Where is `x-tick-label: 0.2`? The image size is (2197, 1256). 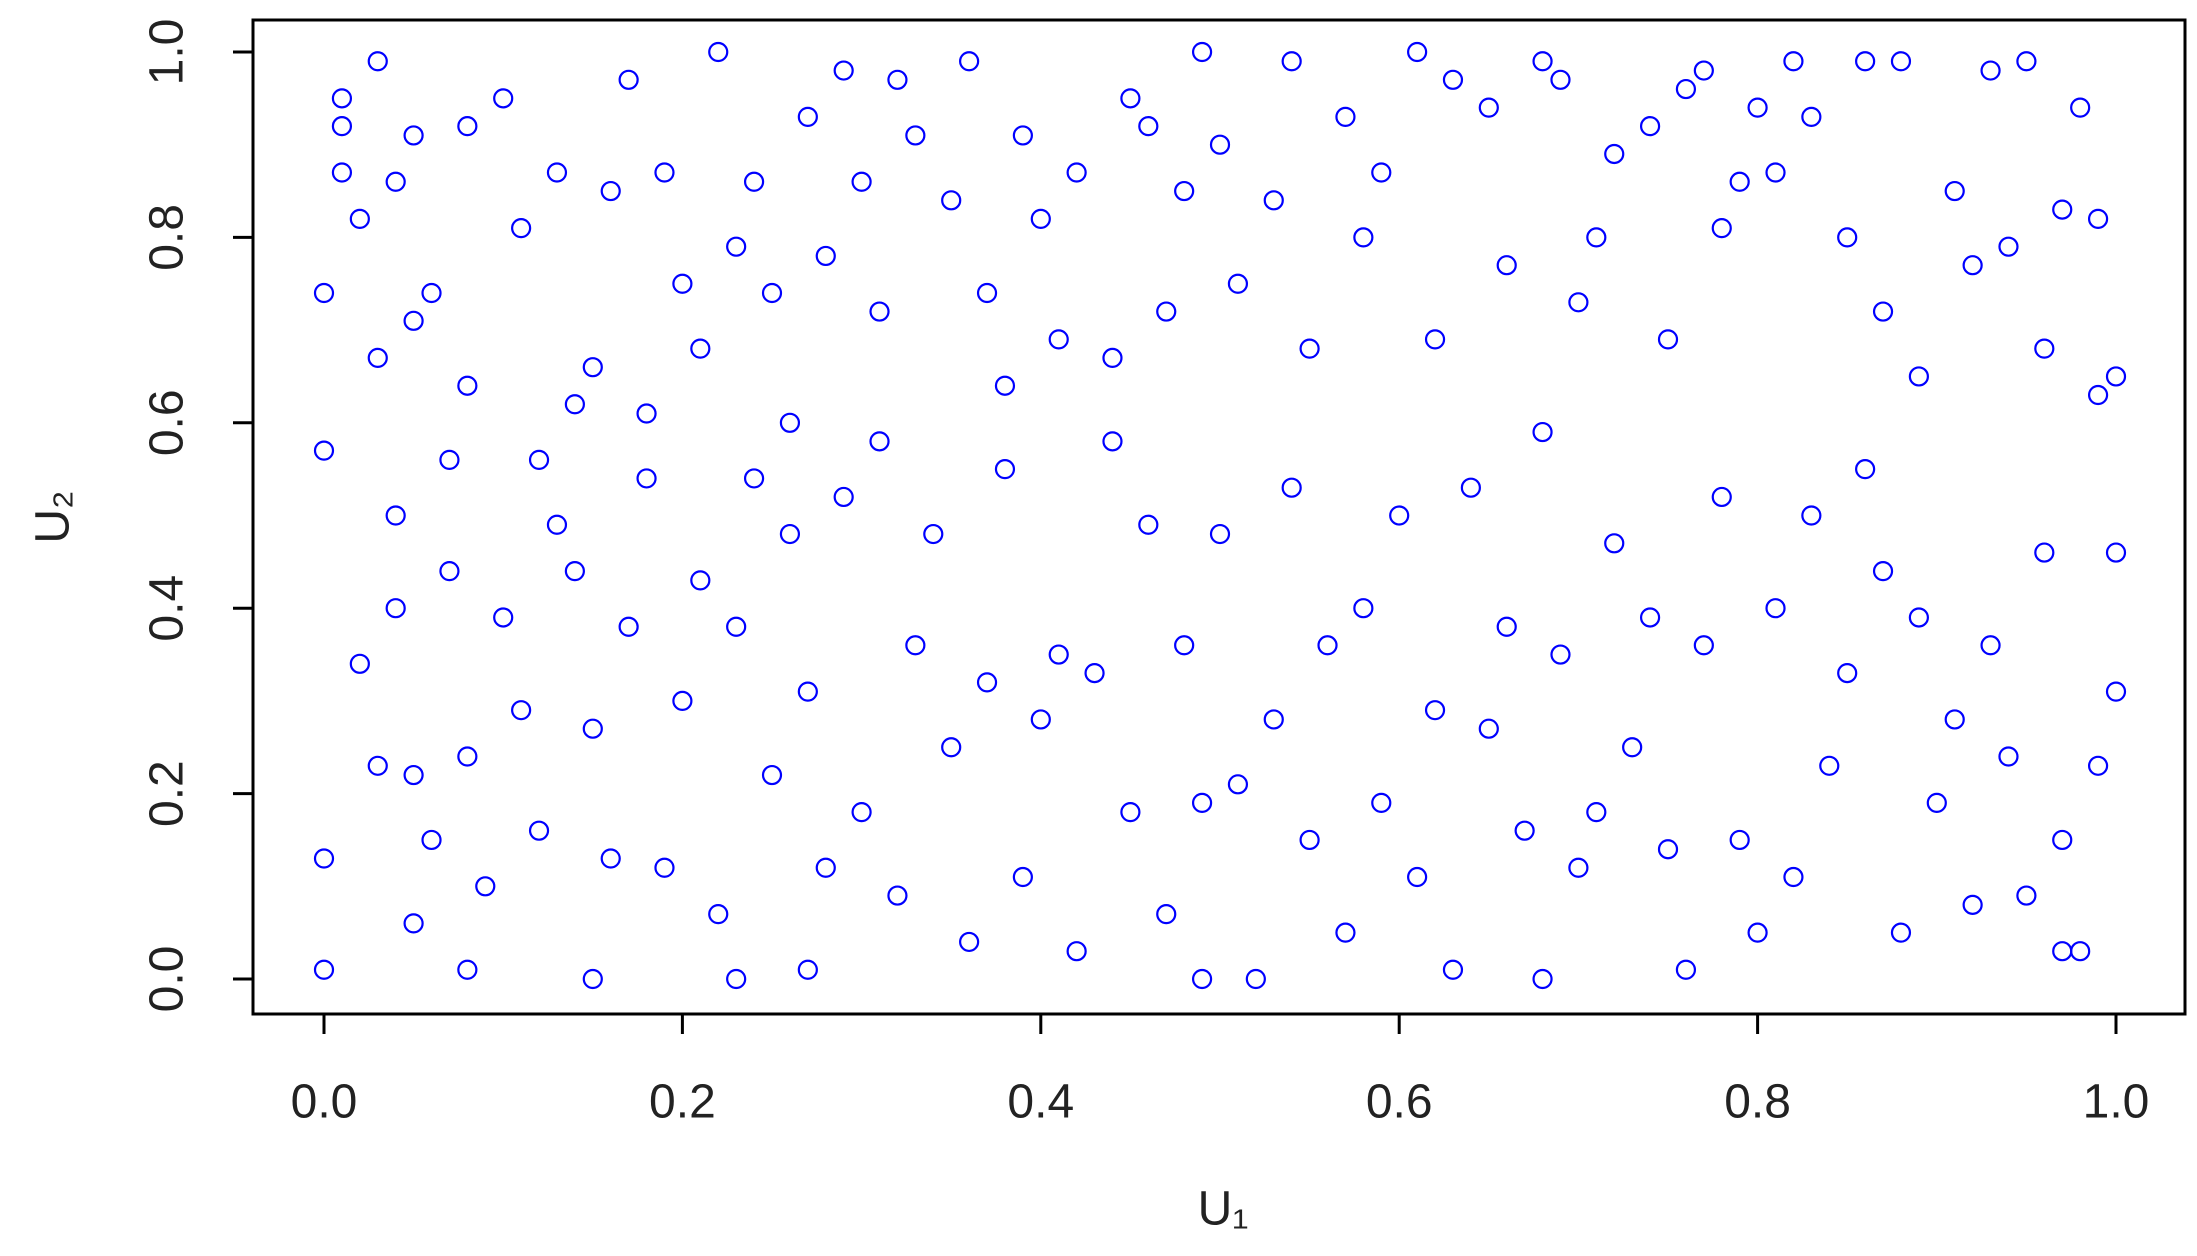
x-tick-label: 0.2 is located at coordinates (682, 1102).